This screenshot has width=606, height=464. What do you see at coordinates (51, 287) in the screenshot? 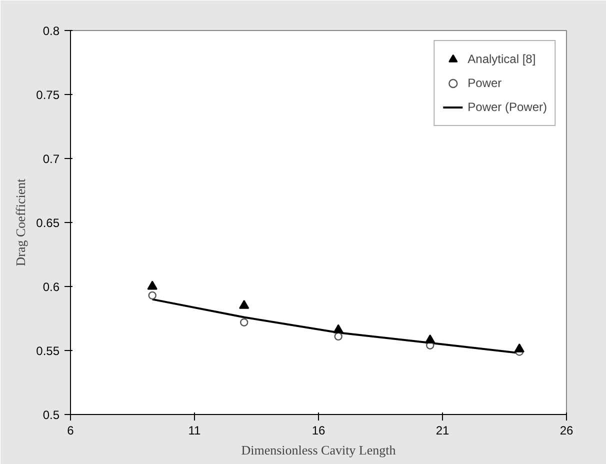
I see `y-tick-label: 0.6` at bounding box center [51, 287].